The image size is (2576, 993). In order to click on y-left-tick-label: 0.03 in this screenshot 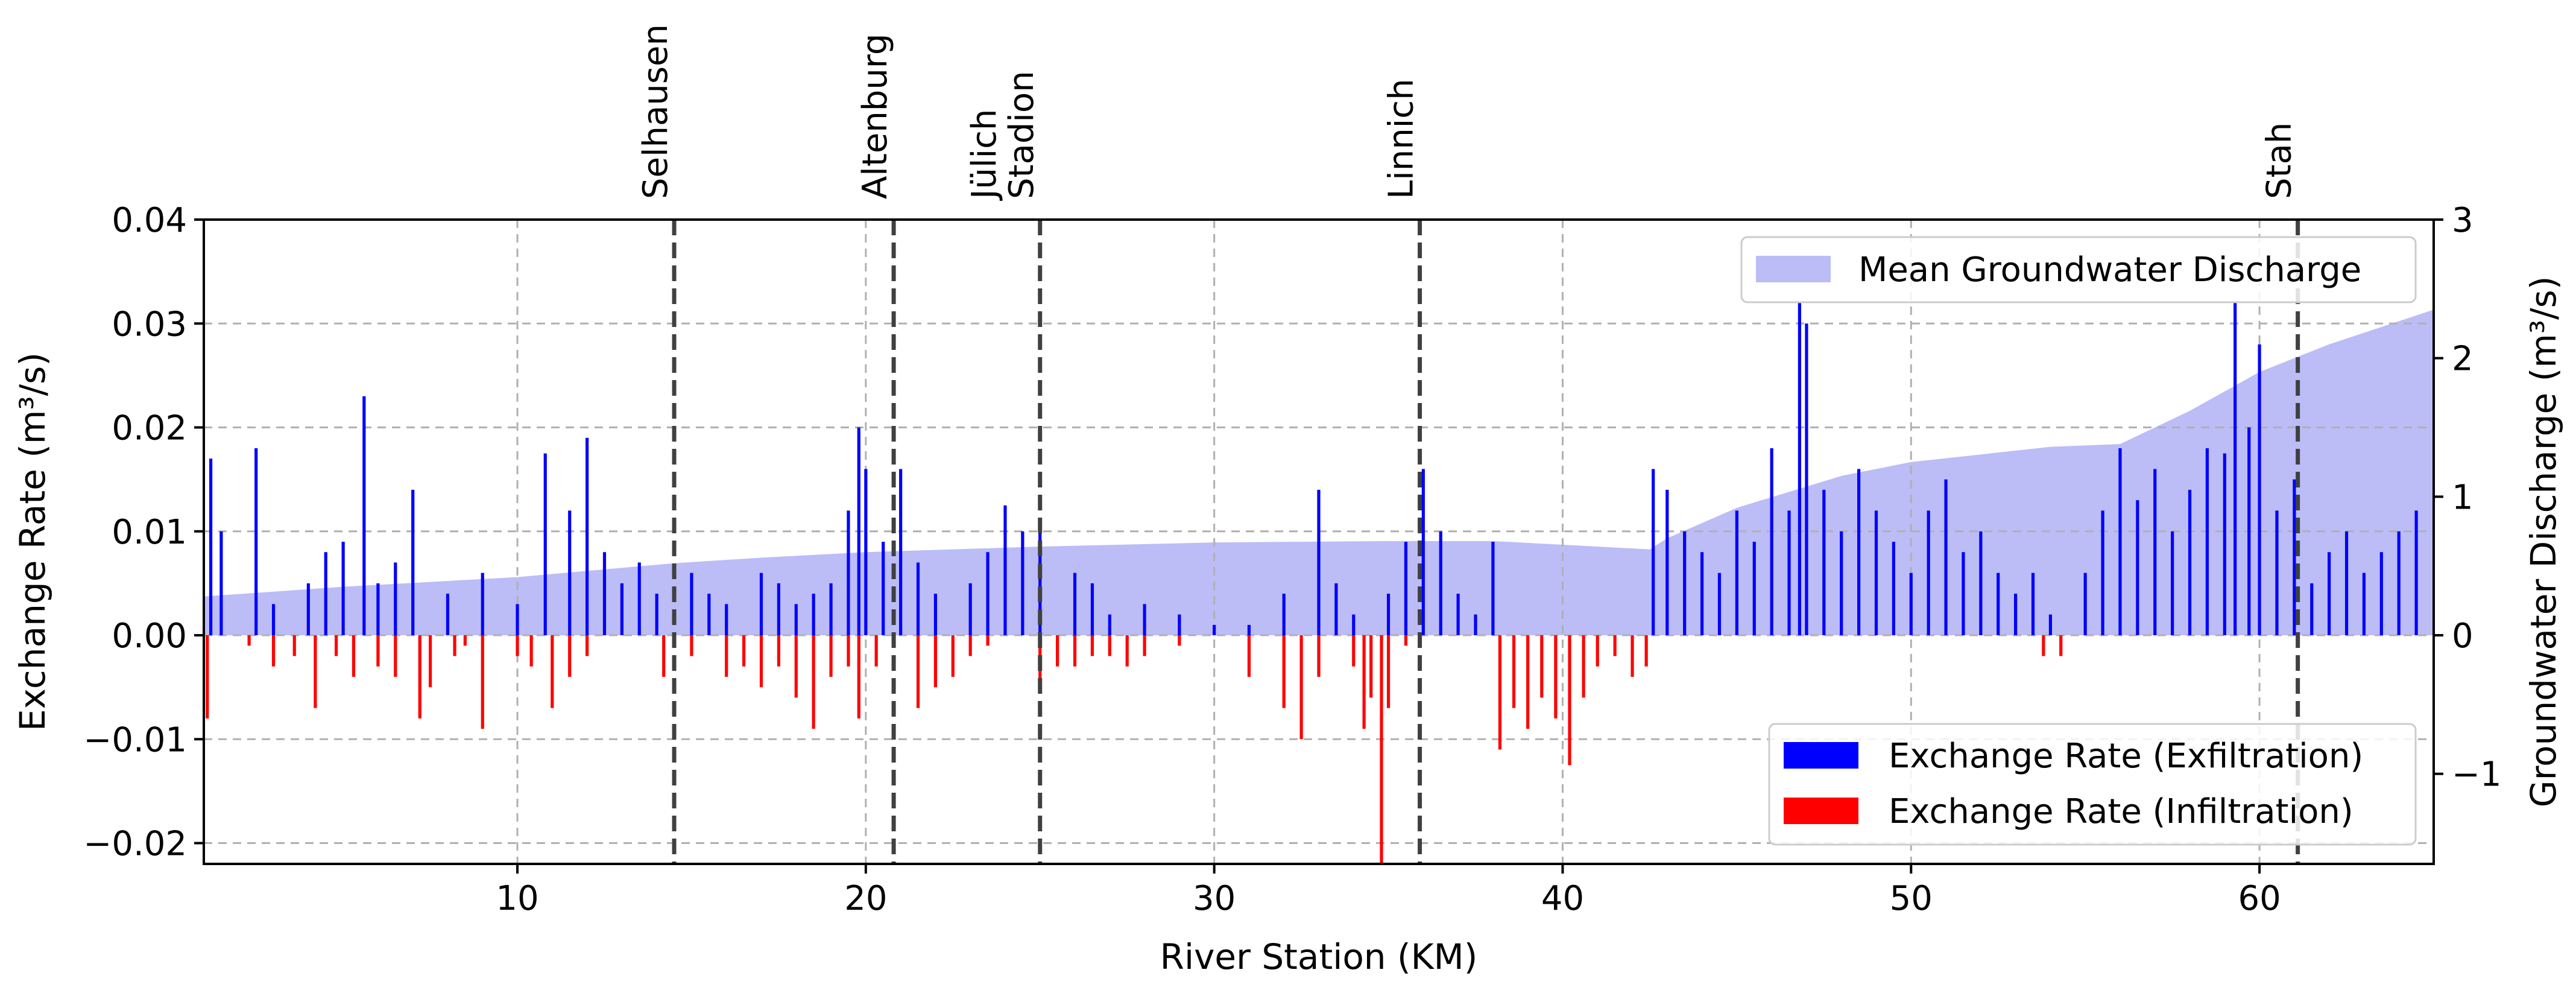, I will do `click(149, 324)`.